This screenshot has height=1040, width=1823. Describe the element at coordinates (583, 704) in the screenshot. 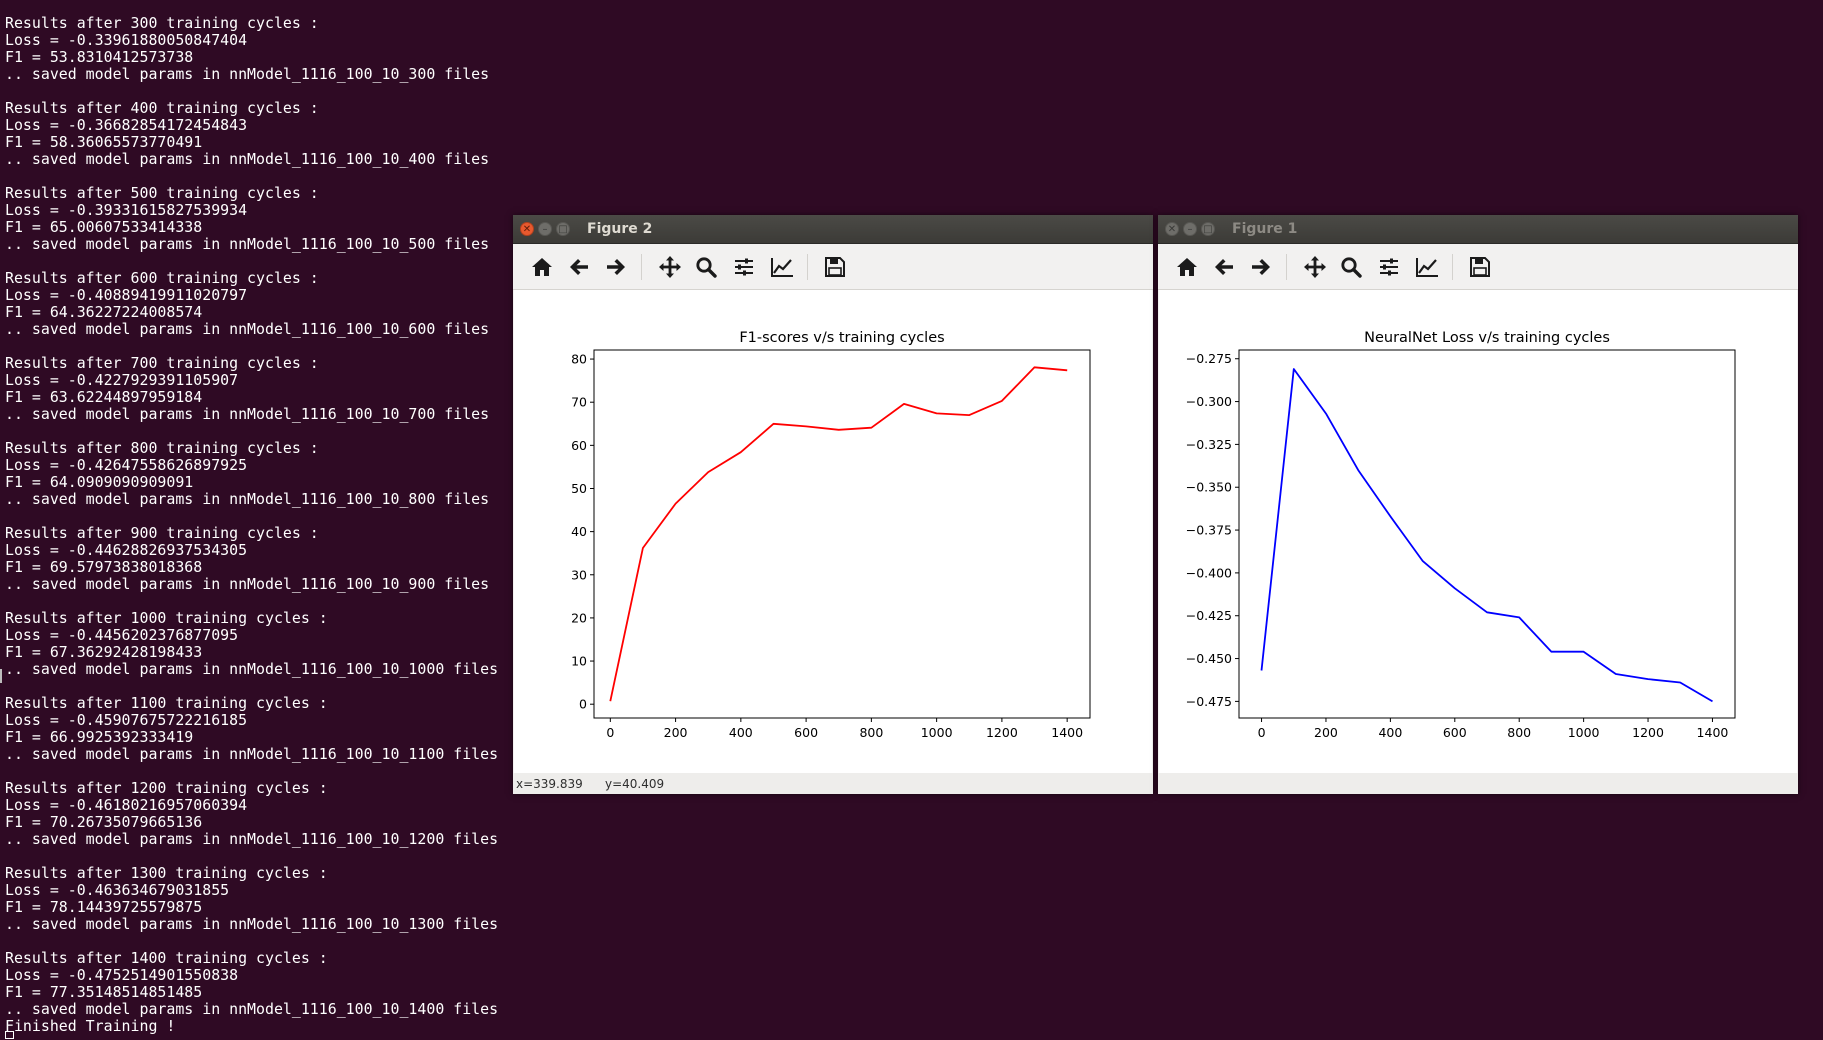

I see `y-tick-label: 0` at that location.